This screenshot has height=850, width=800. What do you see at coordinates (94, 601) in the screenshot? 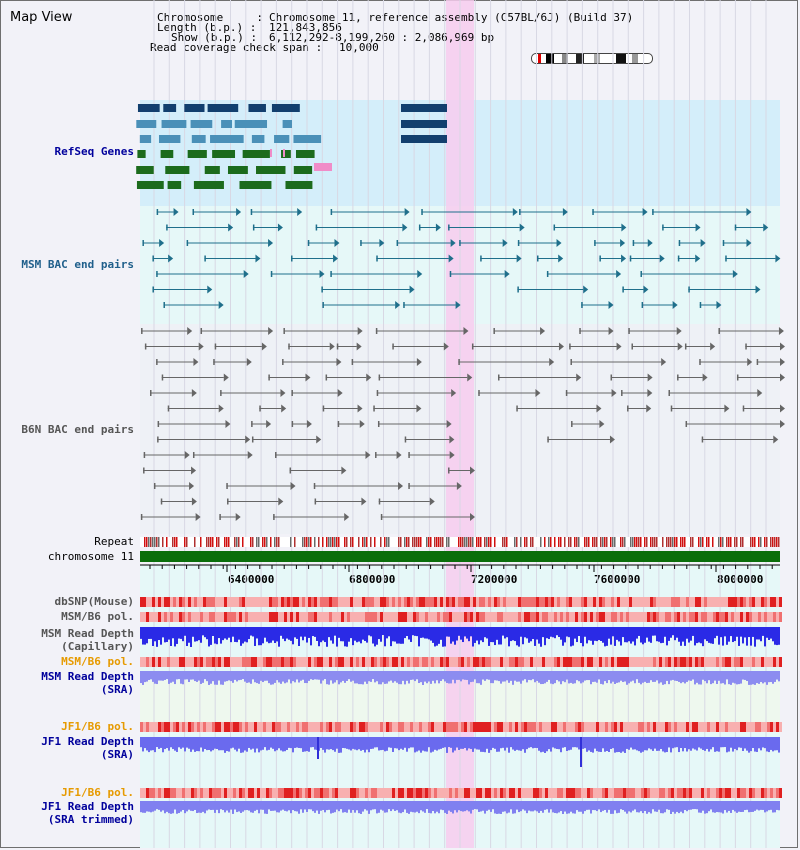
I see `label-dbsnp: dbSNP(Mouse)` at bounding box center [94, 601].